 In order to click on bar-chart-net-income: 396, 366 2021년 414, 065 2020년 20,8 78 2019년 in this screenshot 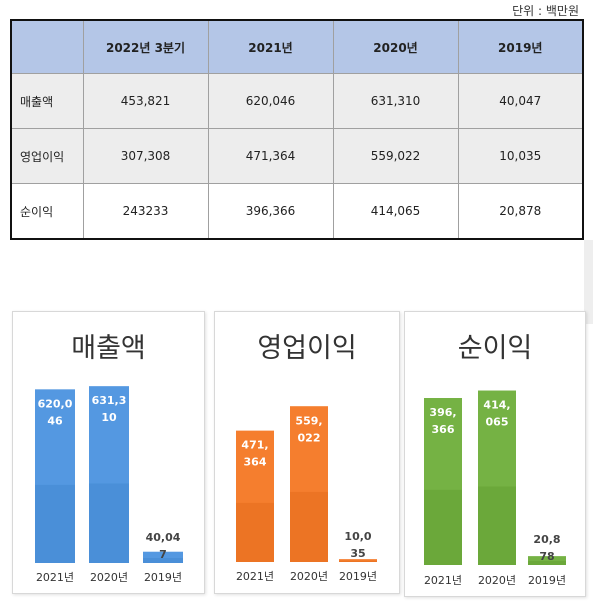, I will do `click(495, 488)`.